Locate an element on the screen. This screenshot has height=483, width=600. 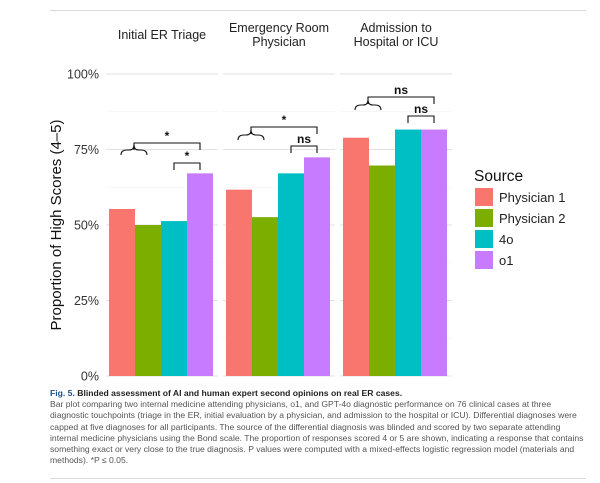
legend: Source Physician 1 Physician 2 4o o1 is located at coordinates (519, 218).